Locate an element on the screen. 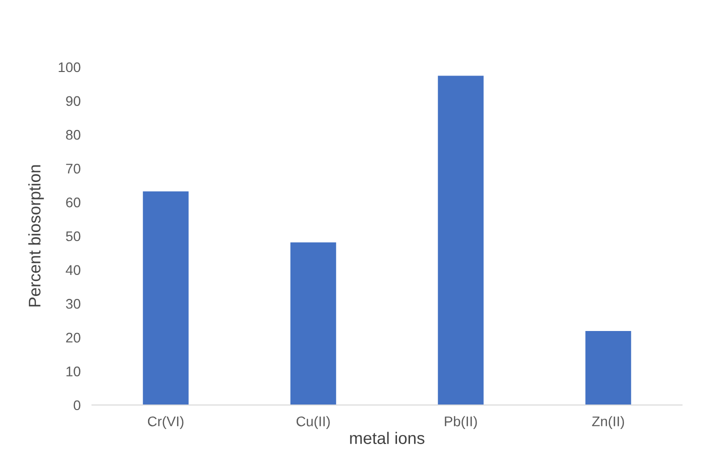  y-tick-label: 0 is located at coordinates (77, 405).